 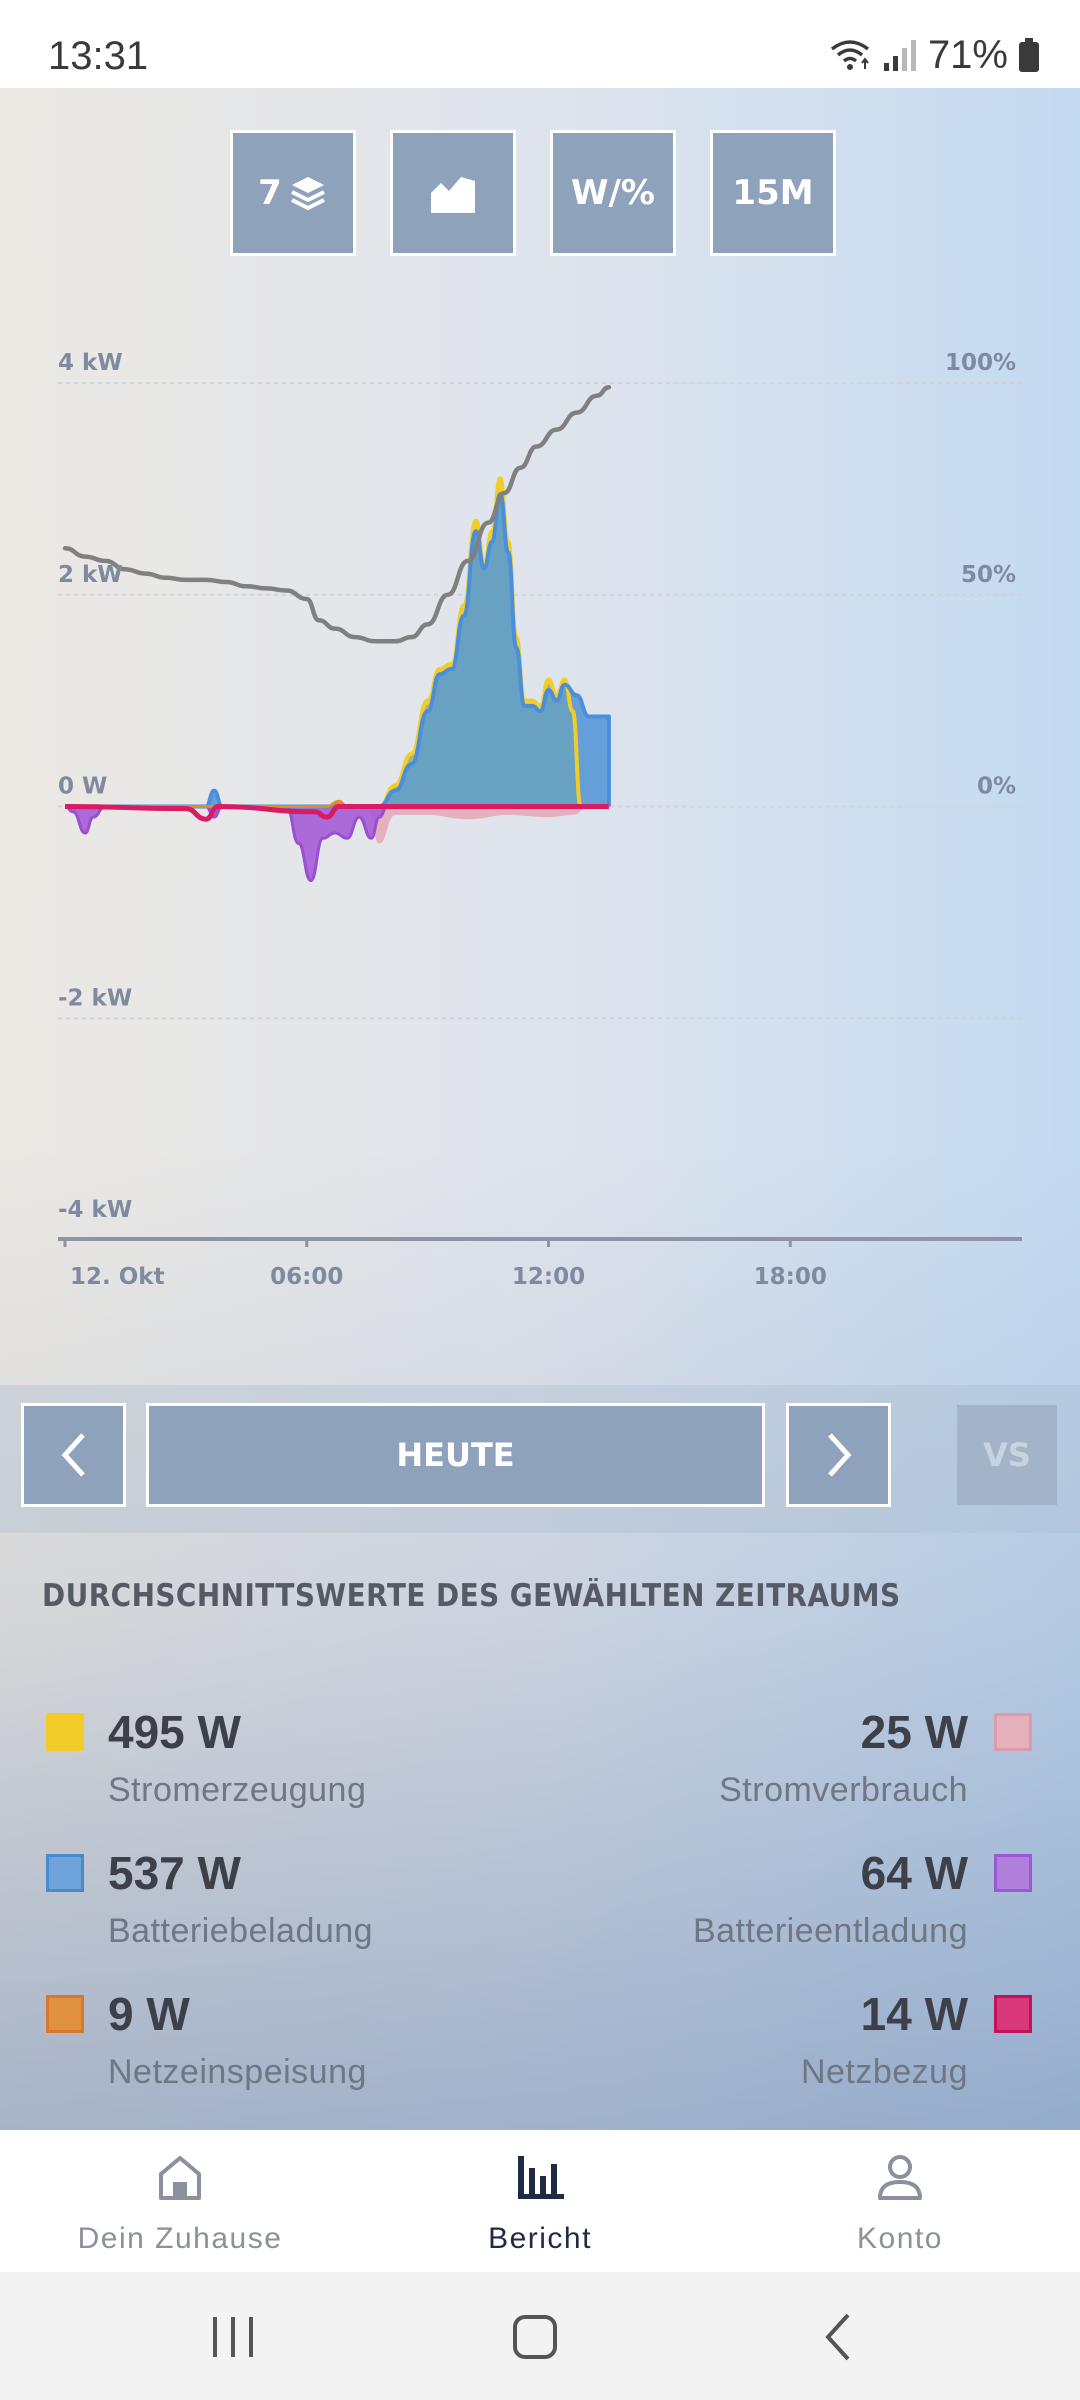 I want to click on consumption-series-area, so click(x=478, y=825).